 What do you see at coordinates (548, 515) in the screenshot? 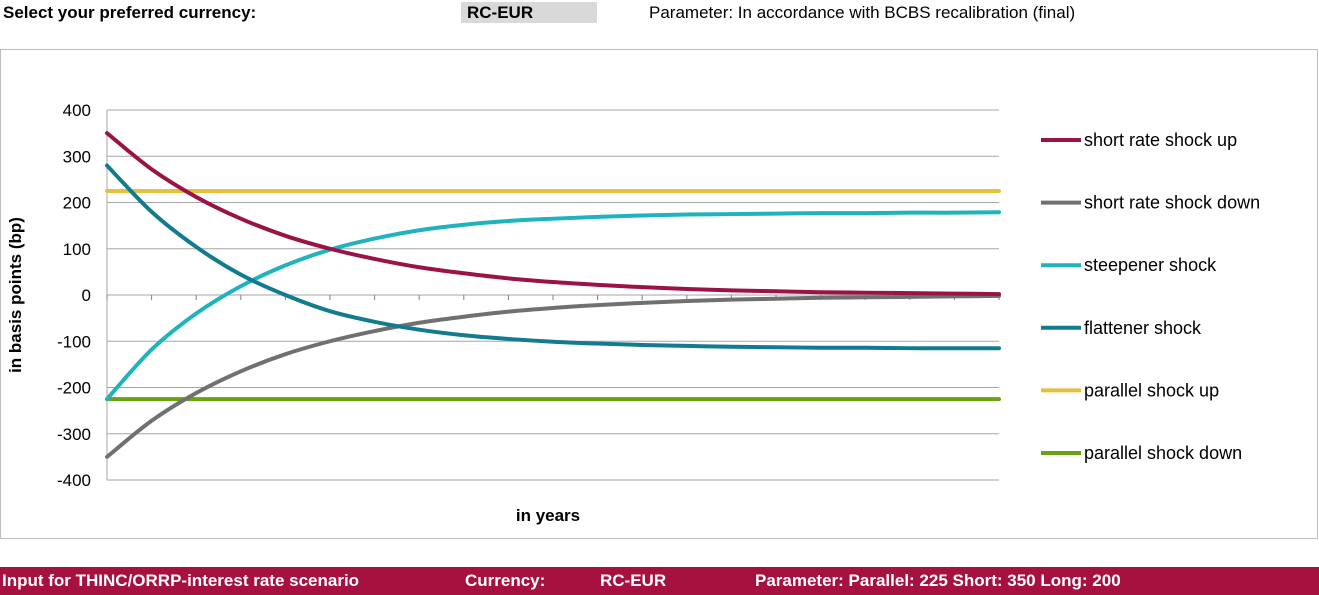
I see `x-axis-title: in years` at bounding box center [548, 515].